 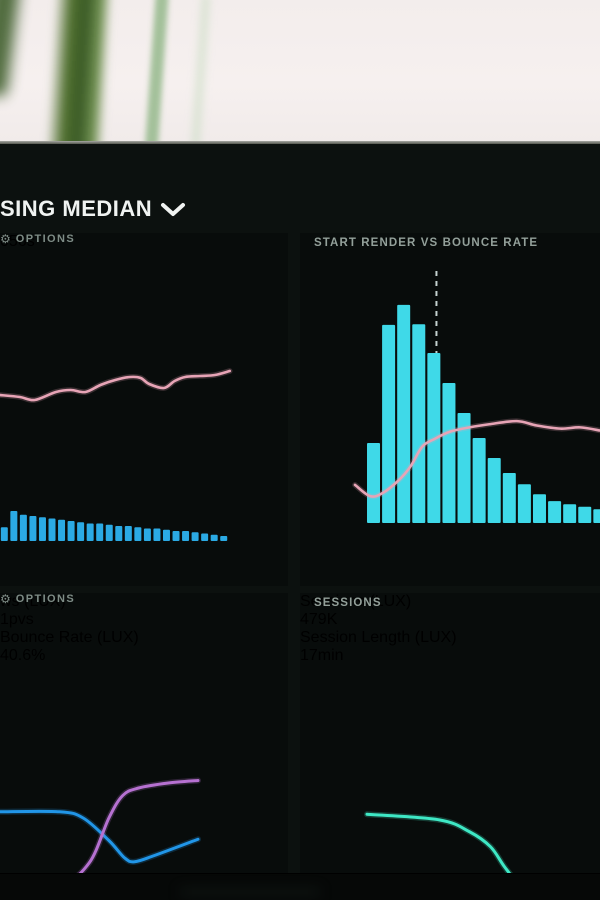 What do you see at coordinates (173, 209) in the screenshot?
I see `chevron-down-icon` at bounding box center [173, 209].